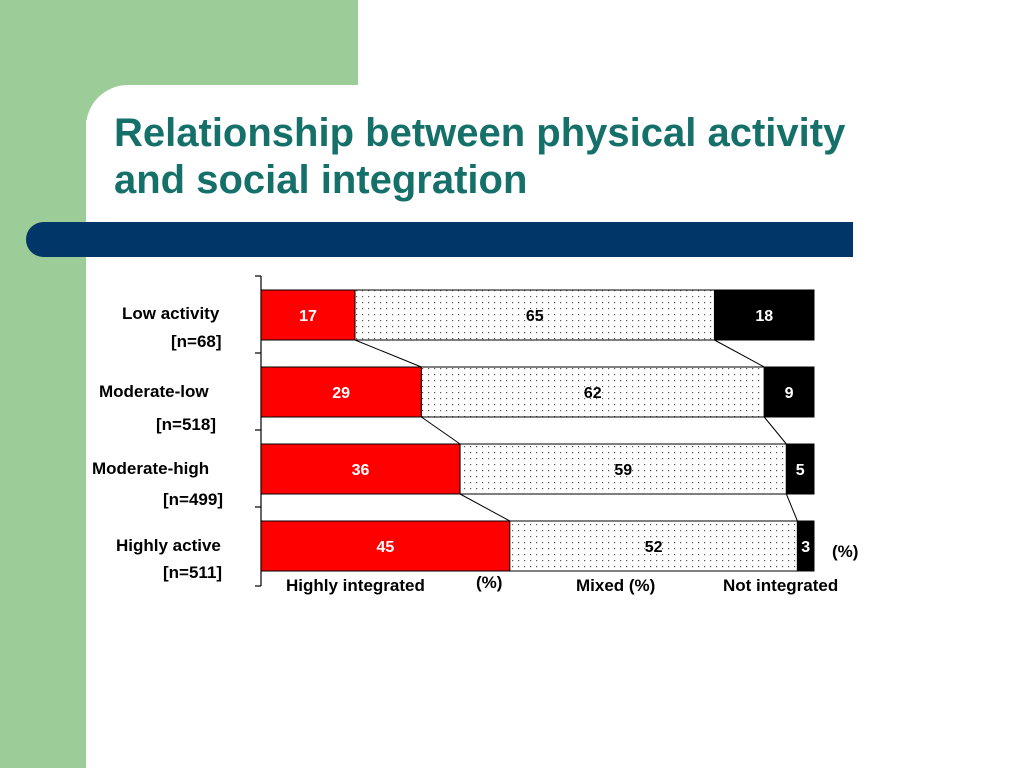 The image size is (1024, 768). What do you see at coordinates (151, 468) in the screenshot?
I see `category-label-moderate-high: Moderate-high` at bounding box center [151, 468].